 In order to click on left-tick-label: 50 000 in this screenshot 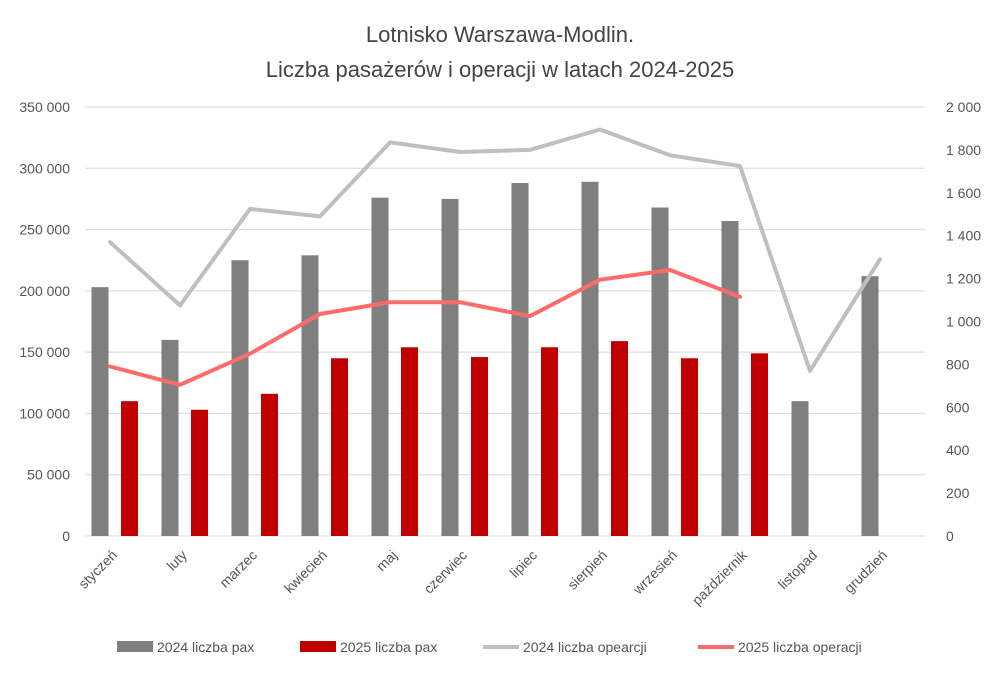, I will do `click(48, 475)`.